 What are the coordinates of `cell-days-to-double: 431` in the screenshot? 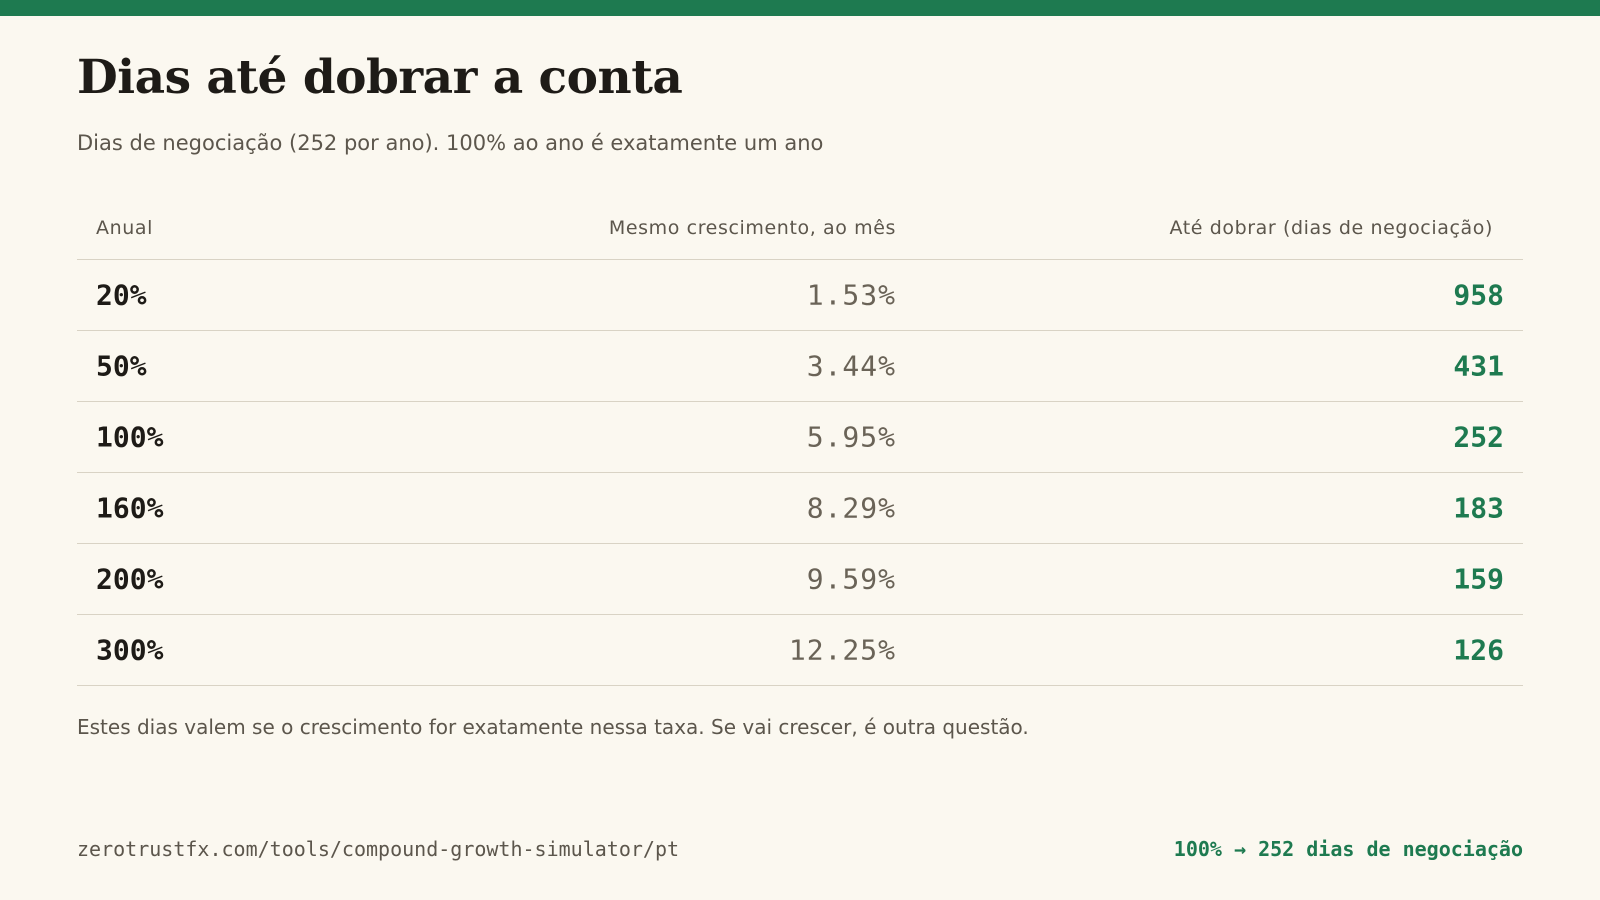 It's located at (1478, 366).